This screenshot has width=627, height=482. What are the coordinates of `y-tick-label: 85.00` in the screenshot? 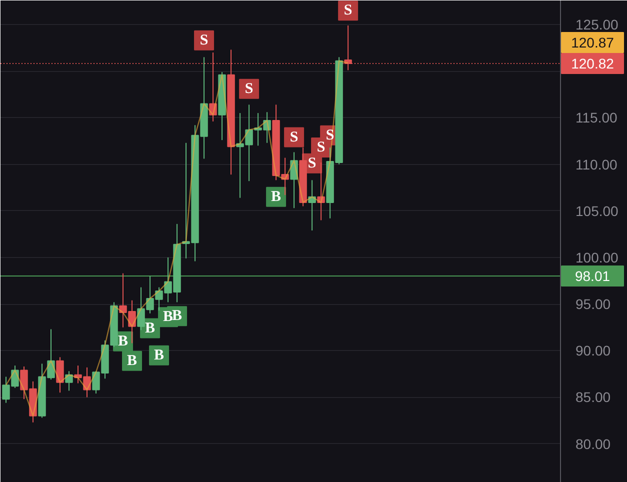 It's located at (593, 397).